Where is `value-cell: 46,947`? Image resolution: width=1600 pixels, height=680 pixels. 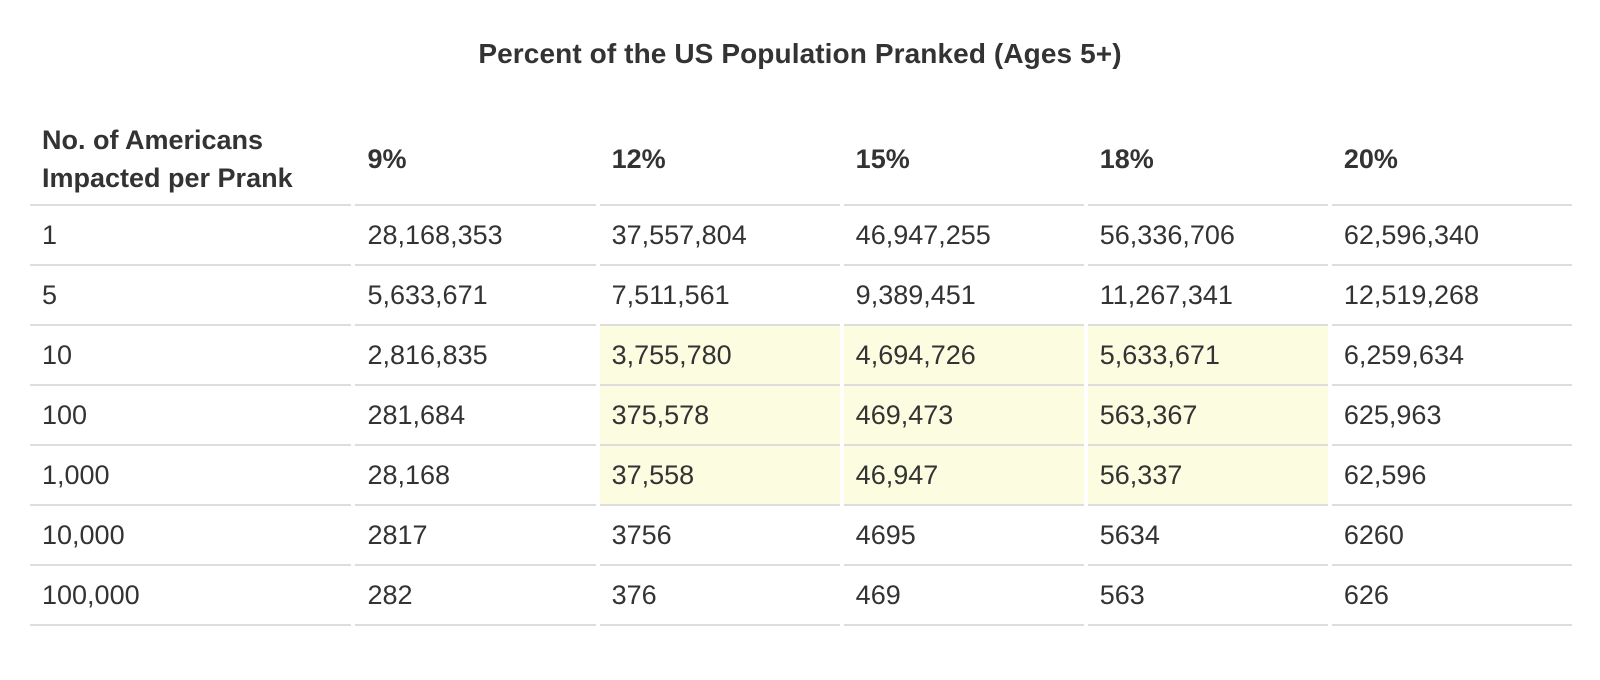 value-cell: 46,947 is located at coordinates (963, 476).